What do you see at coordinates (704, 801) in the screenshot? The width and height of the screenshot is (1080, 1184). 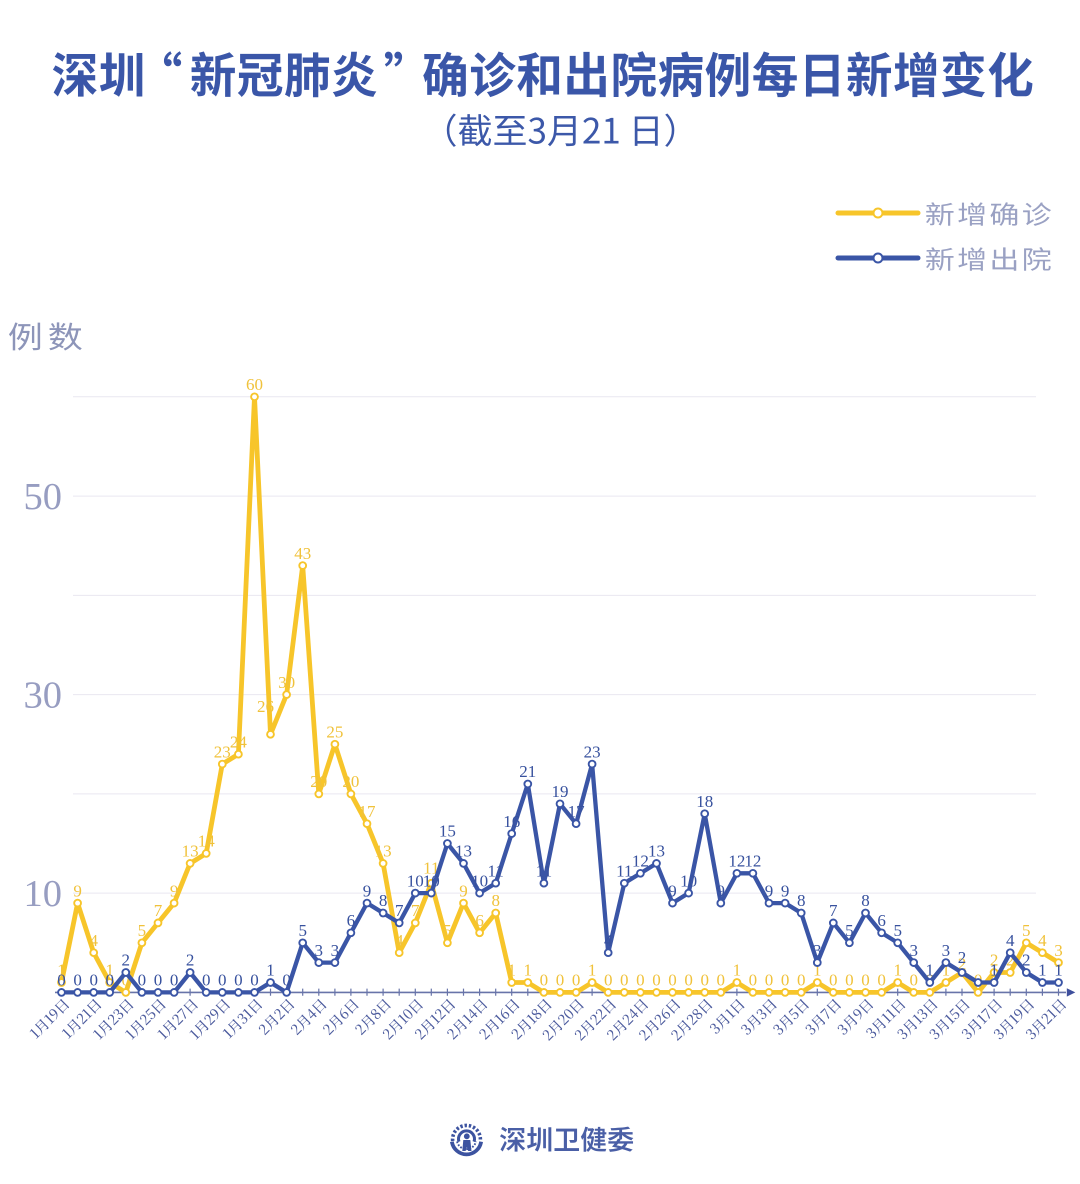 I see `svg-text: 18` at bounding box center [704, 801].